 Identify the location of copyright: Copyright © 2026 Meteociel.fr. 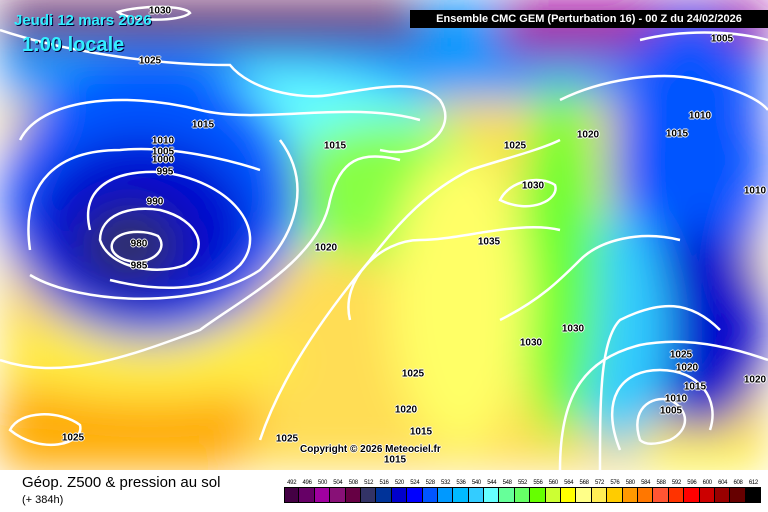
(370, 449).